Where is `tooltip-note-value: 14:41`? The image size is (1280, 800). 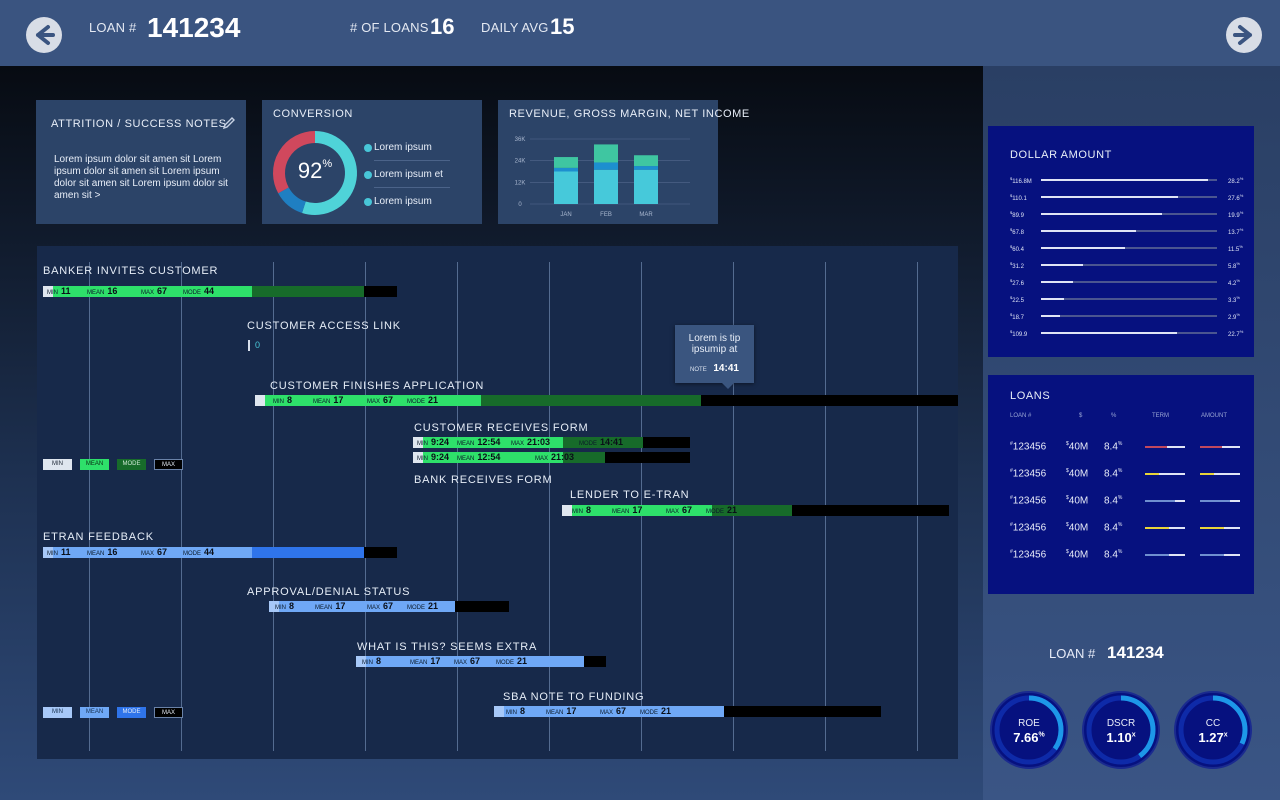
tooltip-note-value: 14:41 is located at coordinates (726, 368).